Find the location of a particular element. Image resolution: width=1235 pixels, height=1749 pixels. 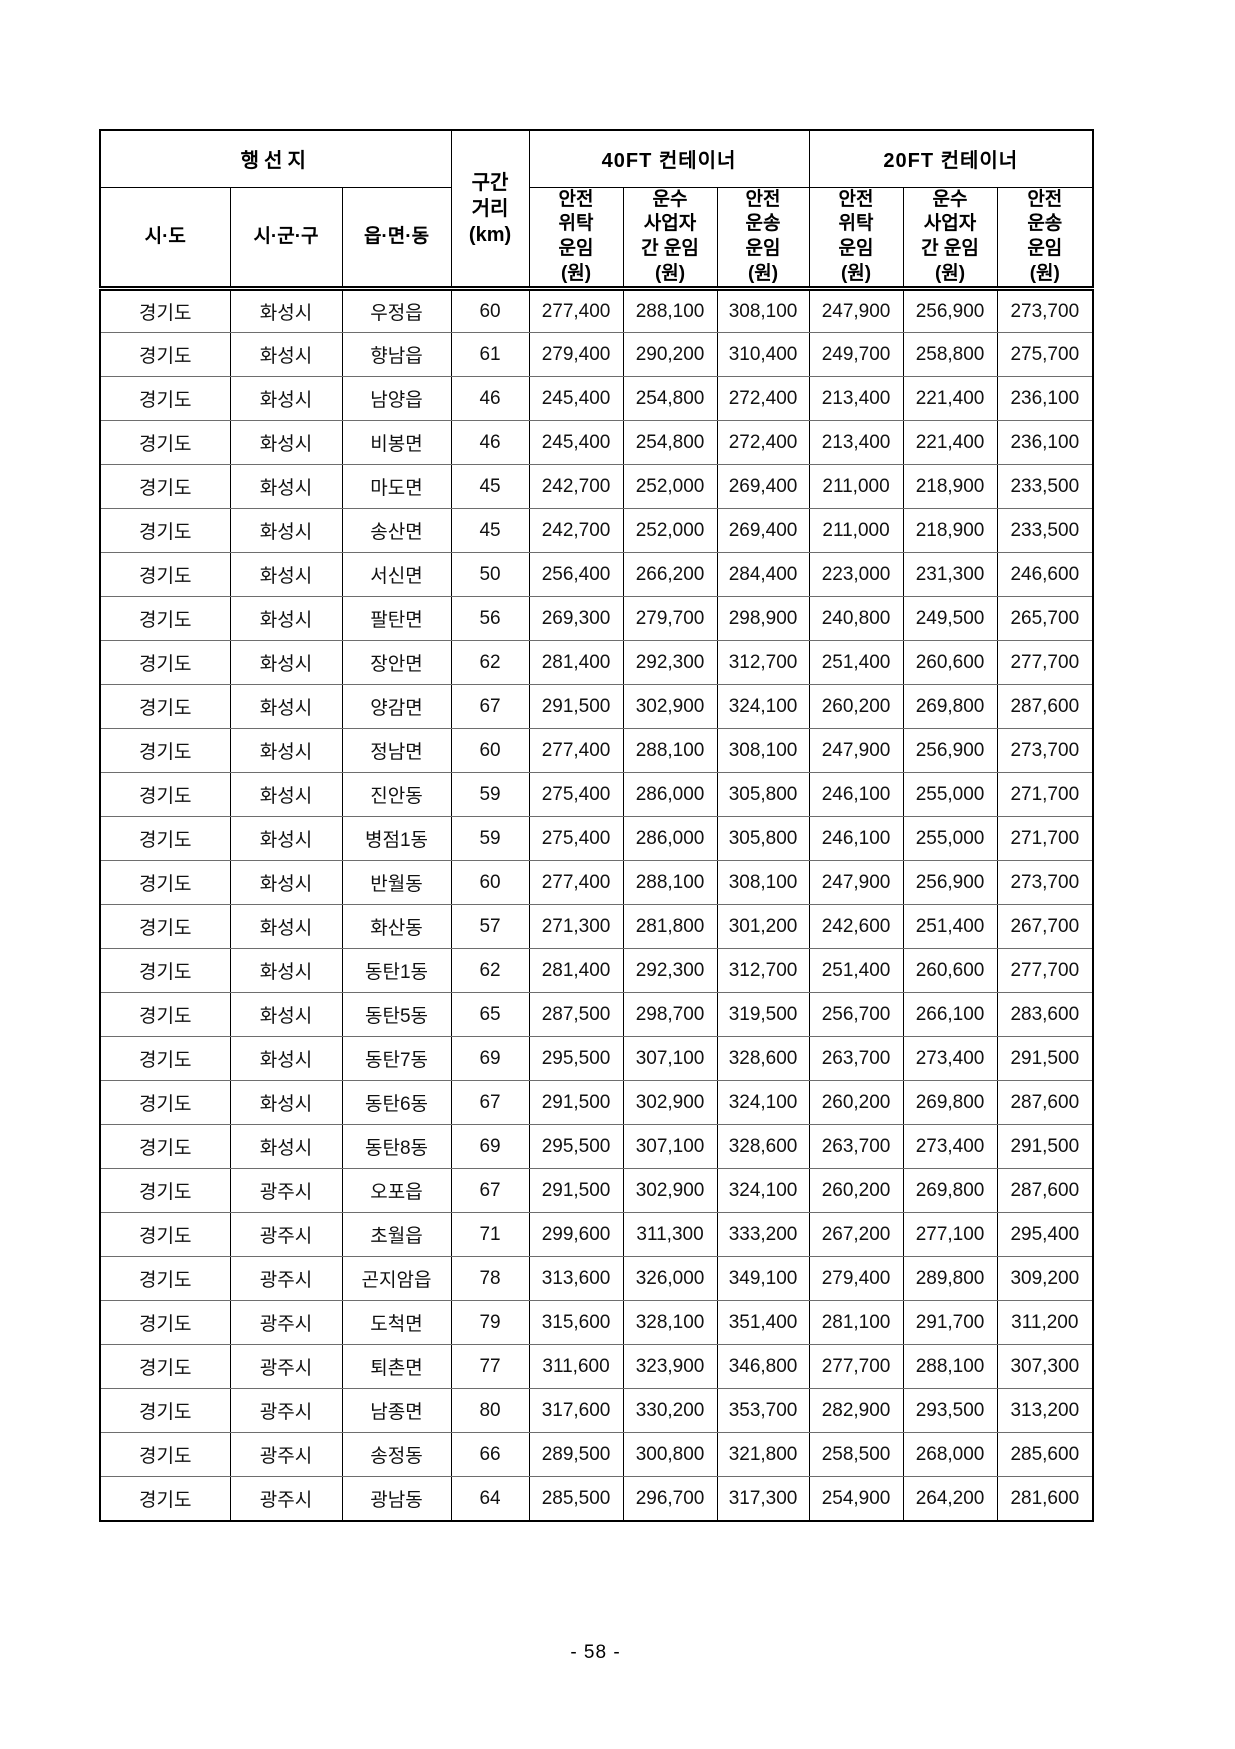

header-40ft-safe-consign-fare: 안전 위탁 운임 (원) is located at coordinates (576, 239).